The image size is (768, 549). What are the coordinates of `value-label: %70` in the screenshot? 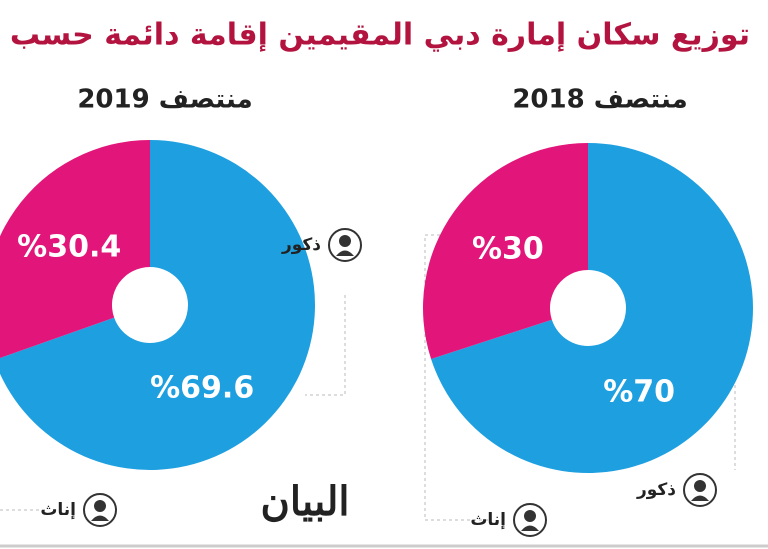 It's located at (639, 391).